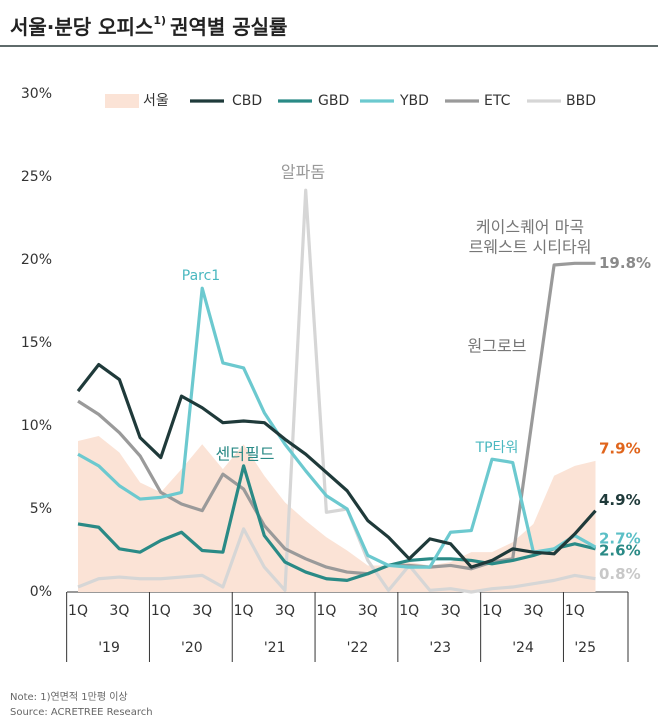 The image size is (658, 726). What do you see at coordinates (156, 101) in the screenshot?
I see `legend-label: 서울` at bounding box center [156, 101].